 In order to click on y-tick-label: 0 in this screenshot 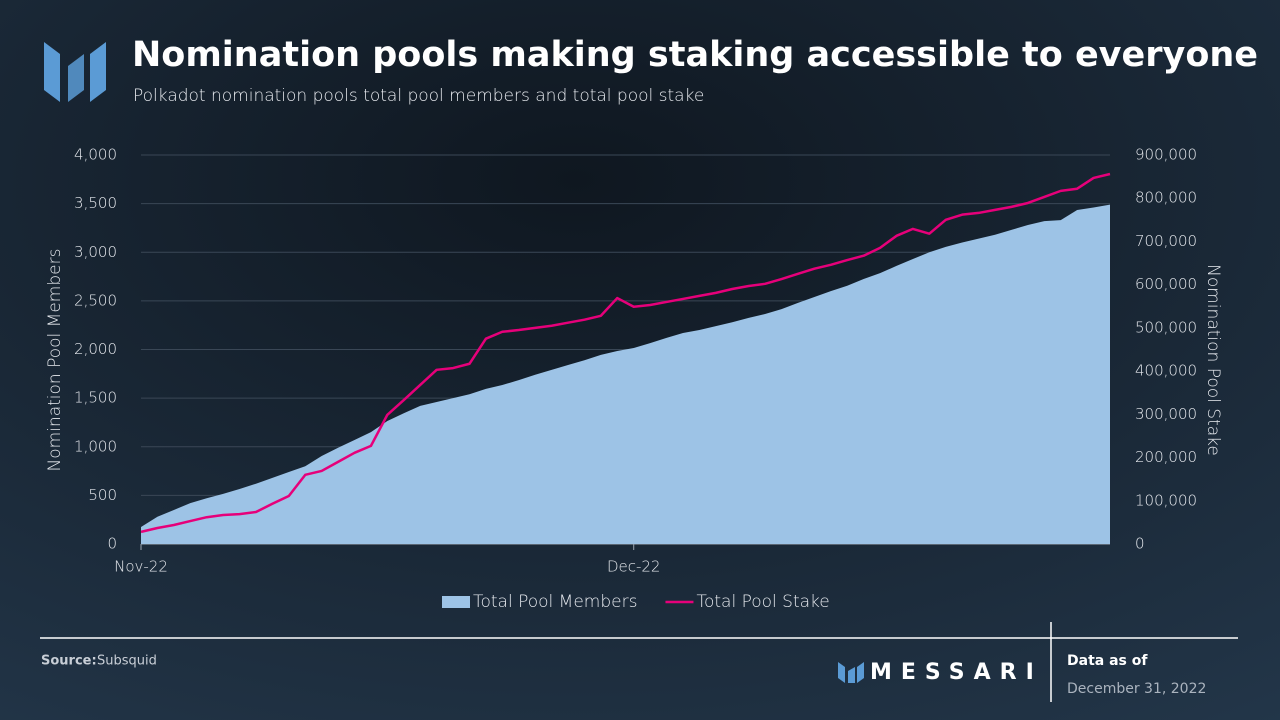, I will do `click(112, 544)`.